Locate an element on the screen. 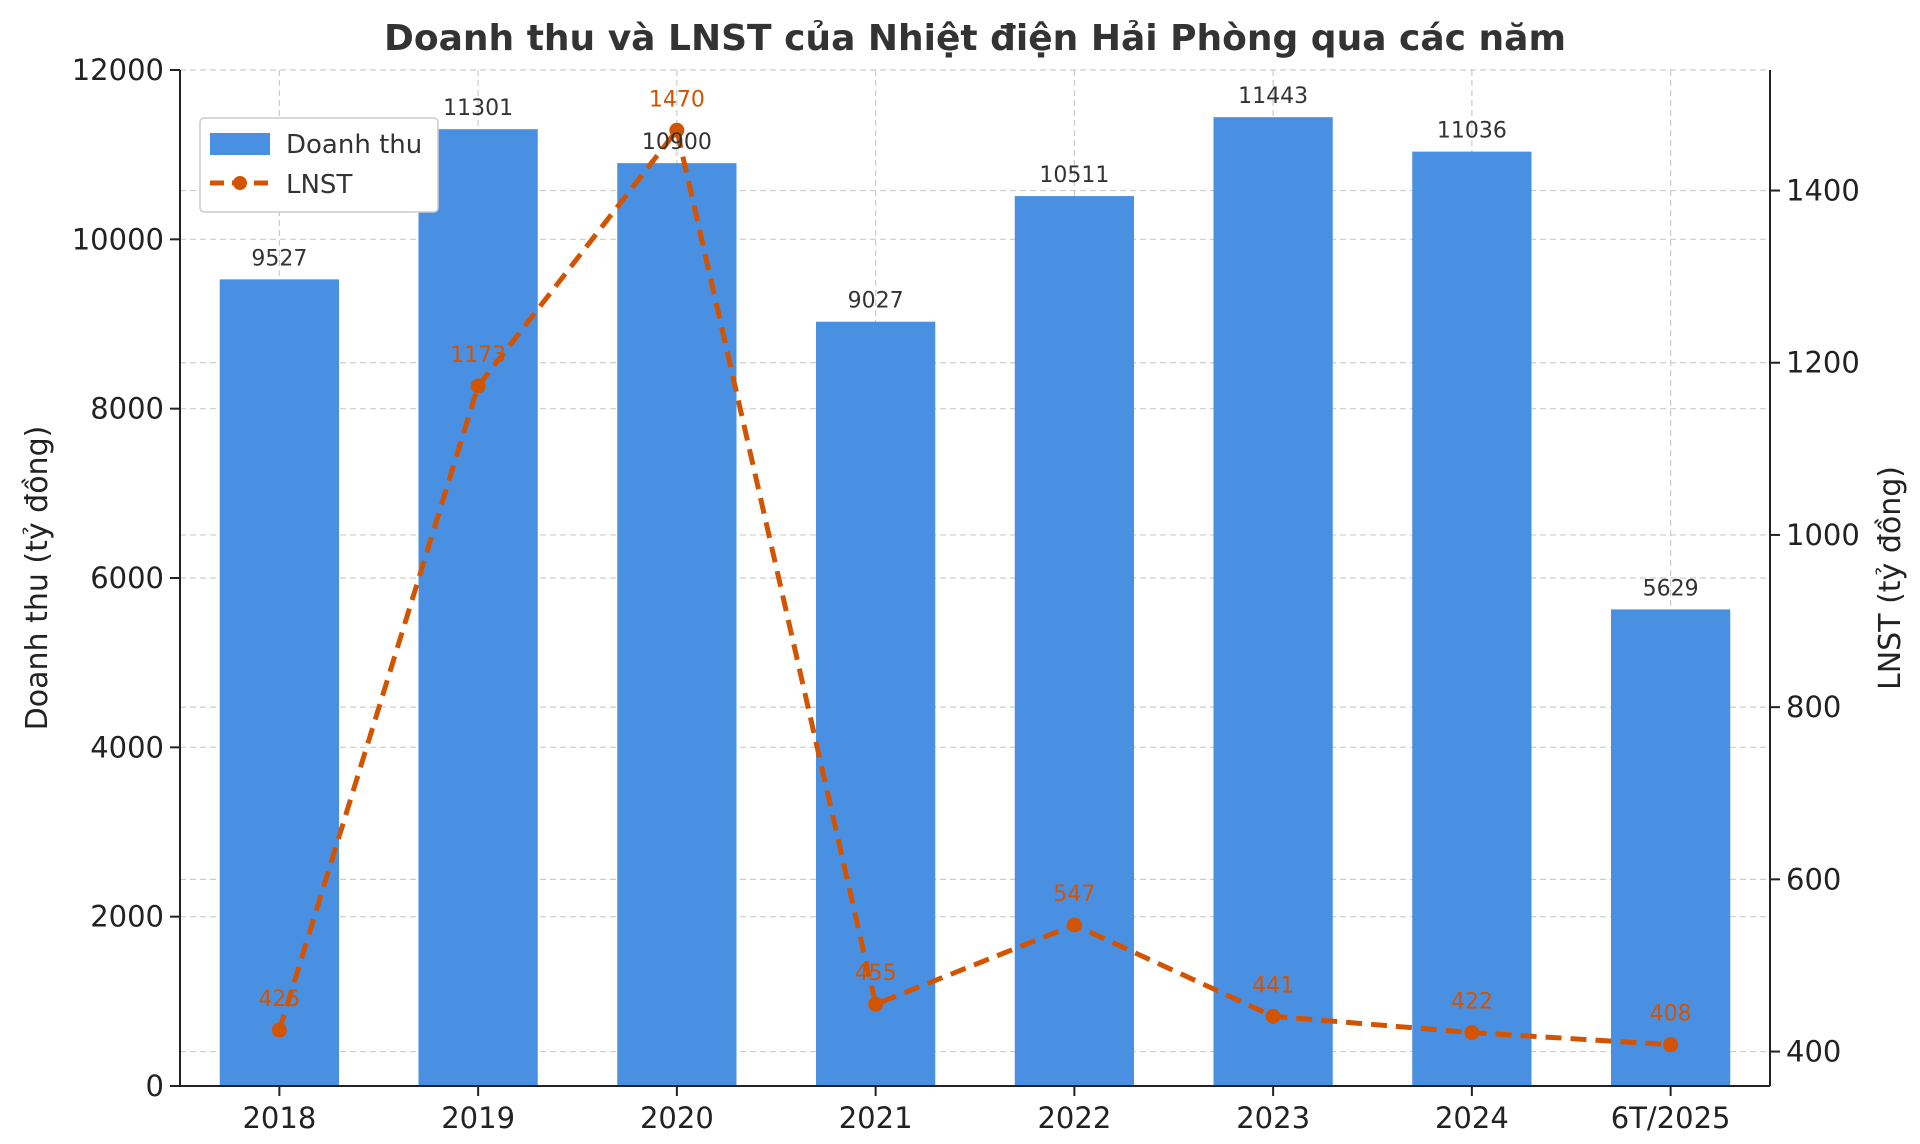 The height and width of the screenshot is (1144, 1920). y-tick-label-right: 400 is located at coordinates (1813, 1052).